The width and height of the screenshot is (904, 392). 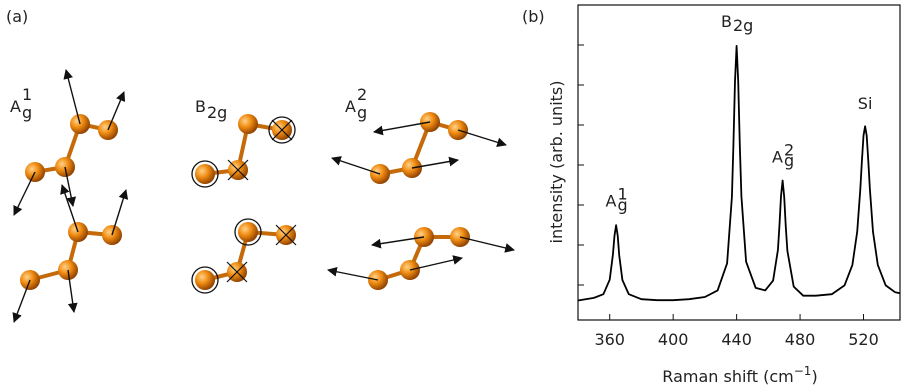 I want to click on x-tick-label: 360, so click(x=609, y=339).